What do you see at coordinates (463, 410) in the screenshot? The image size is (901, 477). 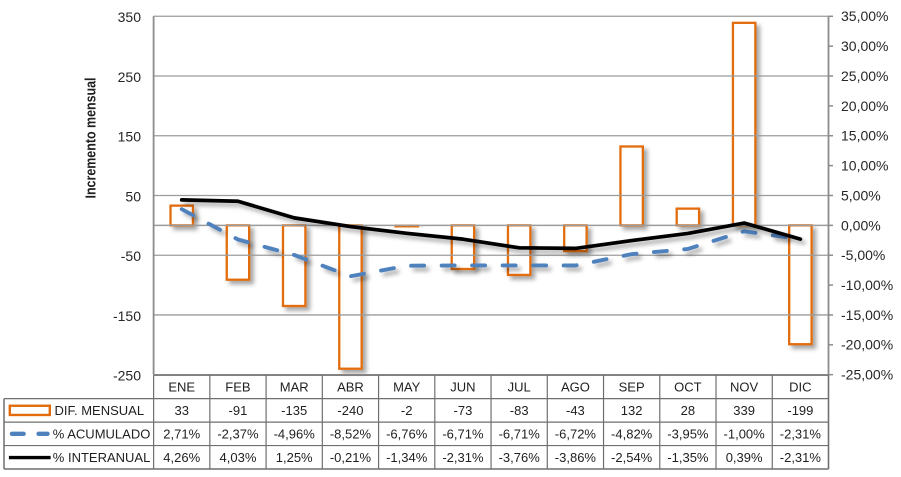 I see `svg-text: -73` at bounding box center [463, 410].